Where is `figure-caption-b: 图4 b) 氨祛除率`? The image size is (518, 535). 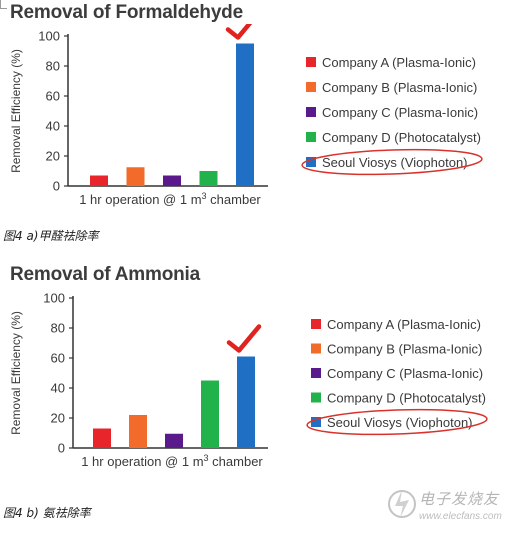
figure-caption-b: 图4 b) 氨祛除率 is located at coordinates (47, 513).